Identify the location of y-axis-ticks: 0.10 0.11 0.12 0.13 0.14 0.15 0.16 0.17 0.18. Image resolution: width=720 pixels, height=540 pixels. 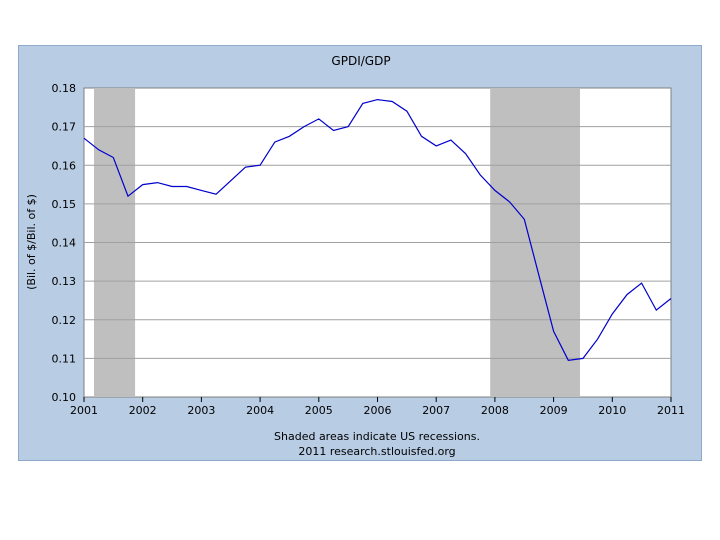
(64, 243).